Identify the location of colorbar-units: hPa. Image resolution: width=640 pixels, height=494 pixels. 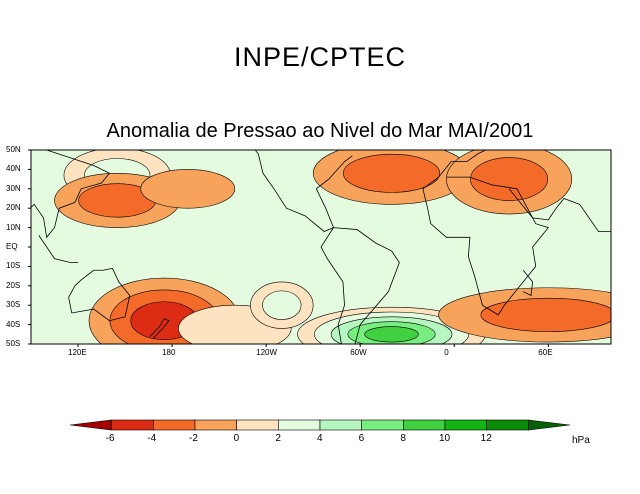
(581, 440).